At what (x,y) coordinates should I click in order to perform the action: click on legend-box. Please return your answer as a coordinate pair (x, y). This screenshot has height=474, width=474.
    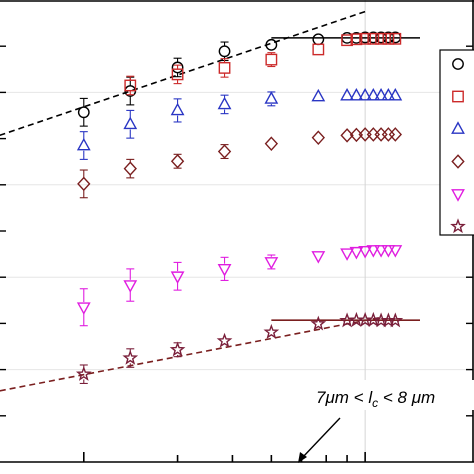
    Looking at the image, I should click on (456, 142).